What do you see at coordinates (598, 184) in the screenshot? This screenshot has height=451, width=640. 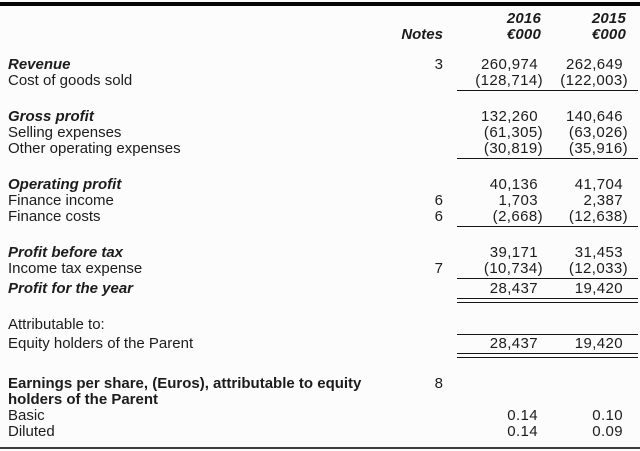 I see `value-2015-cell: 41,704` at bounding box center [598, 184].